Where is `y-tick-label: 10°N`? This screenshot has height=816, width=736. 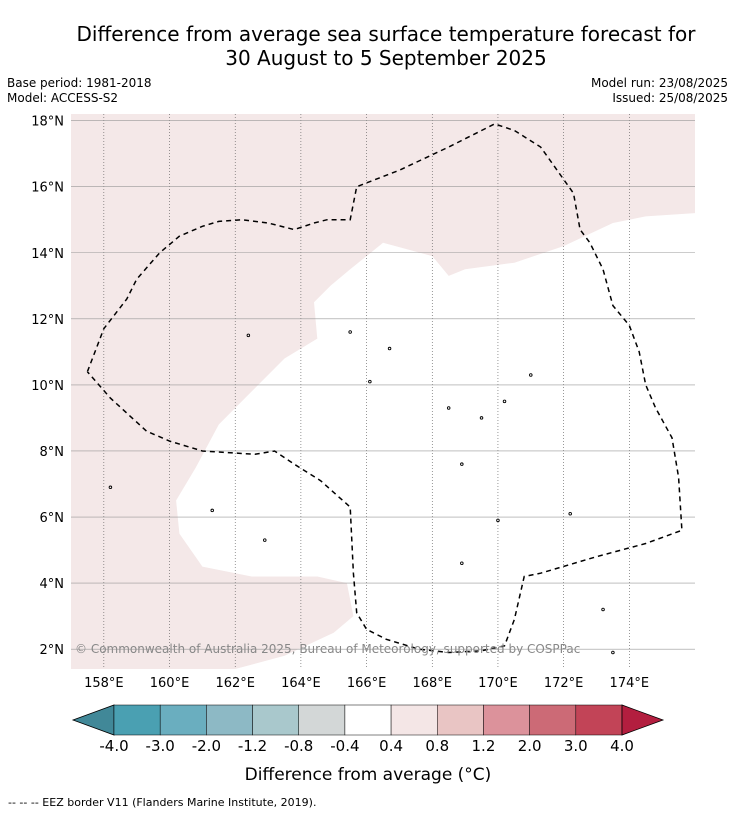
y-tick-label: 10°N is located at coordinates (47, 386).